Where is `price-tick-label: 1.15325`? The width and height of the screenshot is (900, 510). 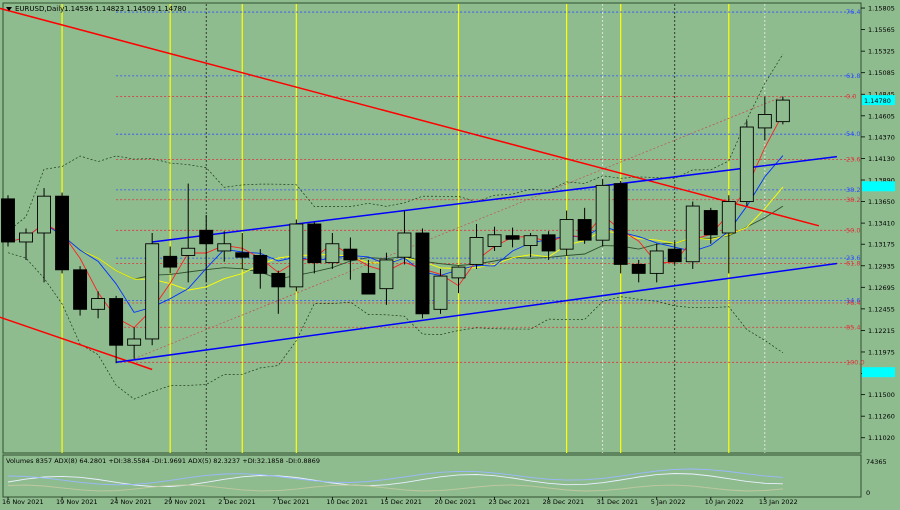
price-tick-label: 1.15325 is located at coordinates (881, 52).